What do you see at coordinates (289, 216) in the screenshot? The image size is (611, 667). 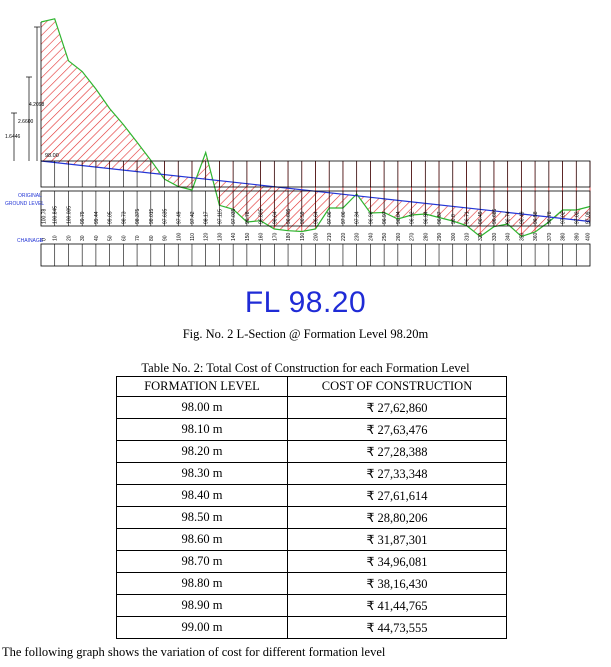 I see `ground-level-value: 96.605` at bounding box center [289, 216].